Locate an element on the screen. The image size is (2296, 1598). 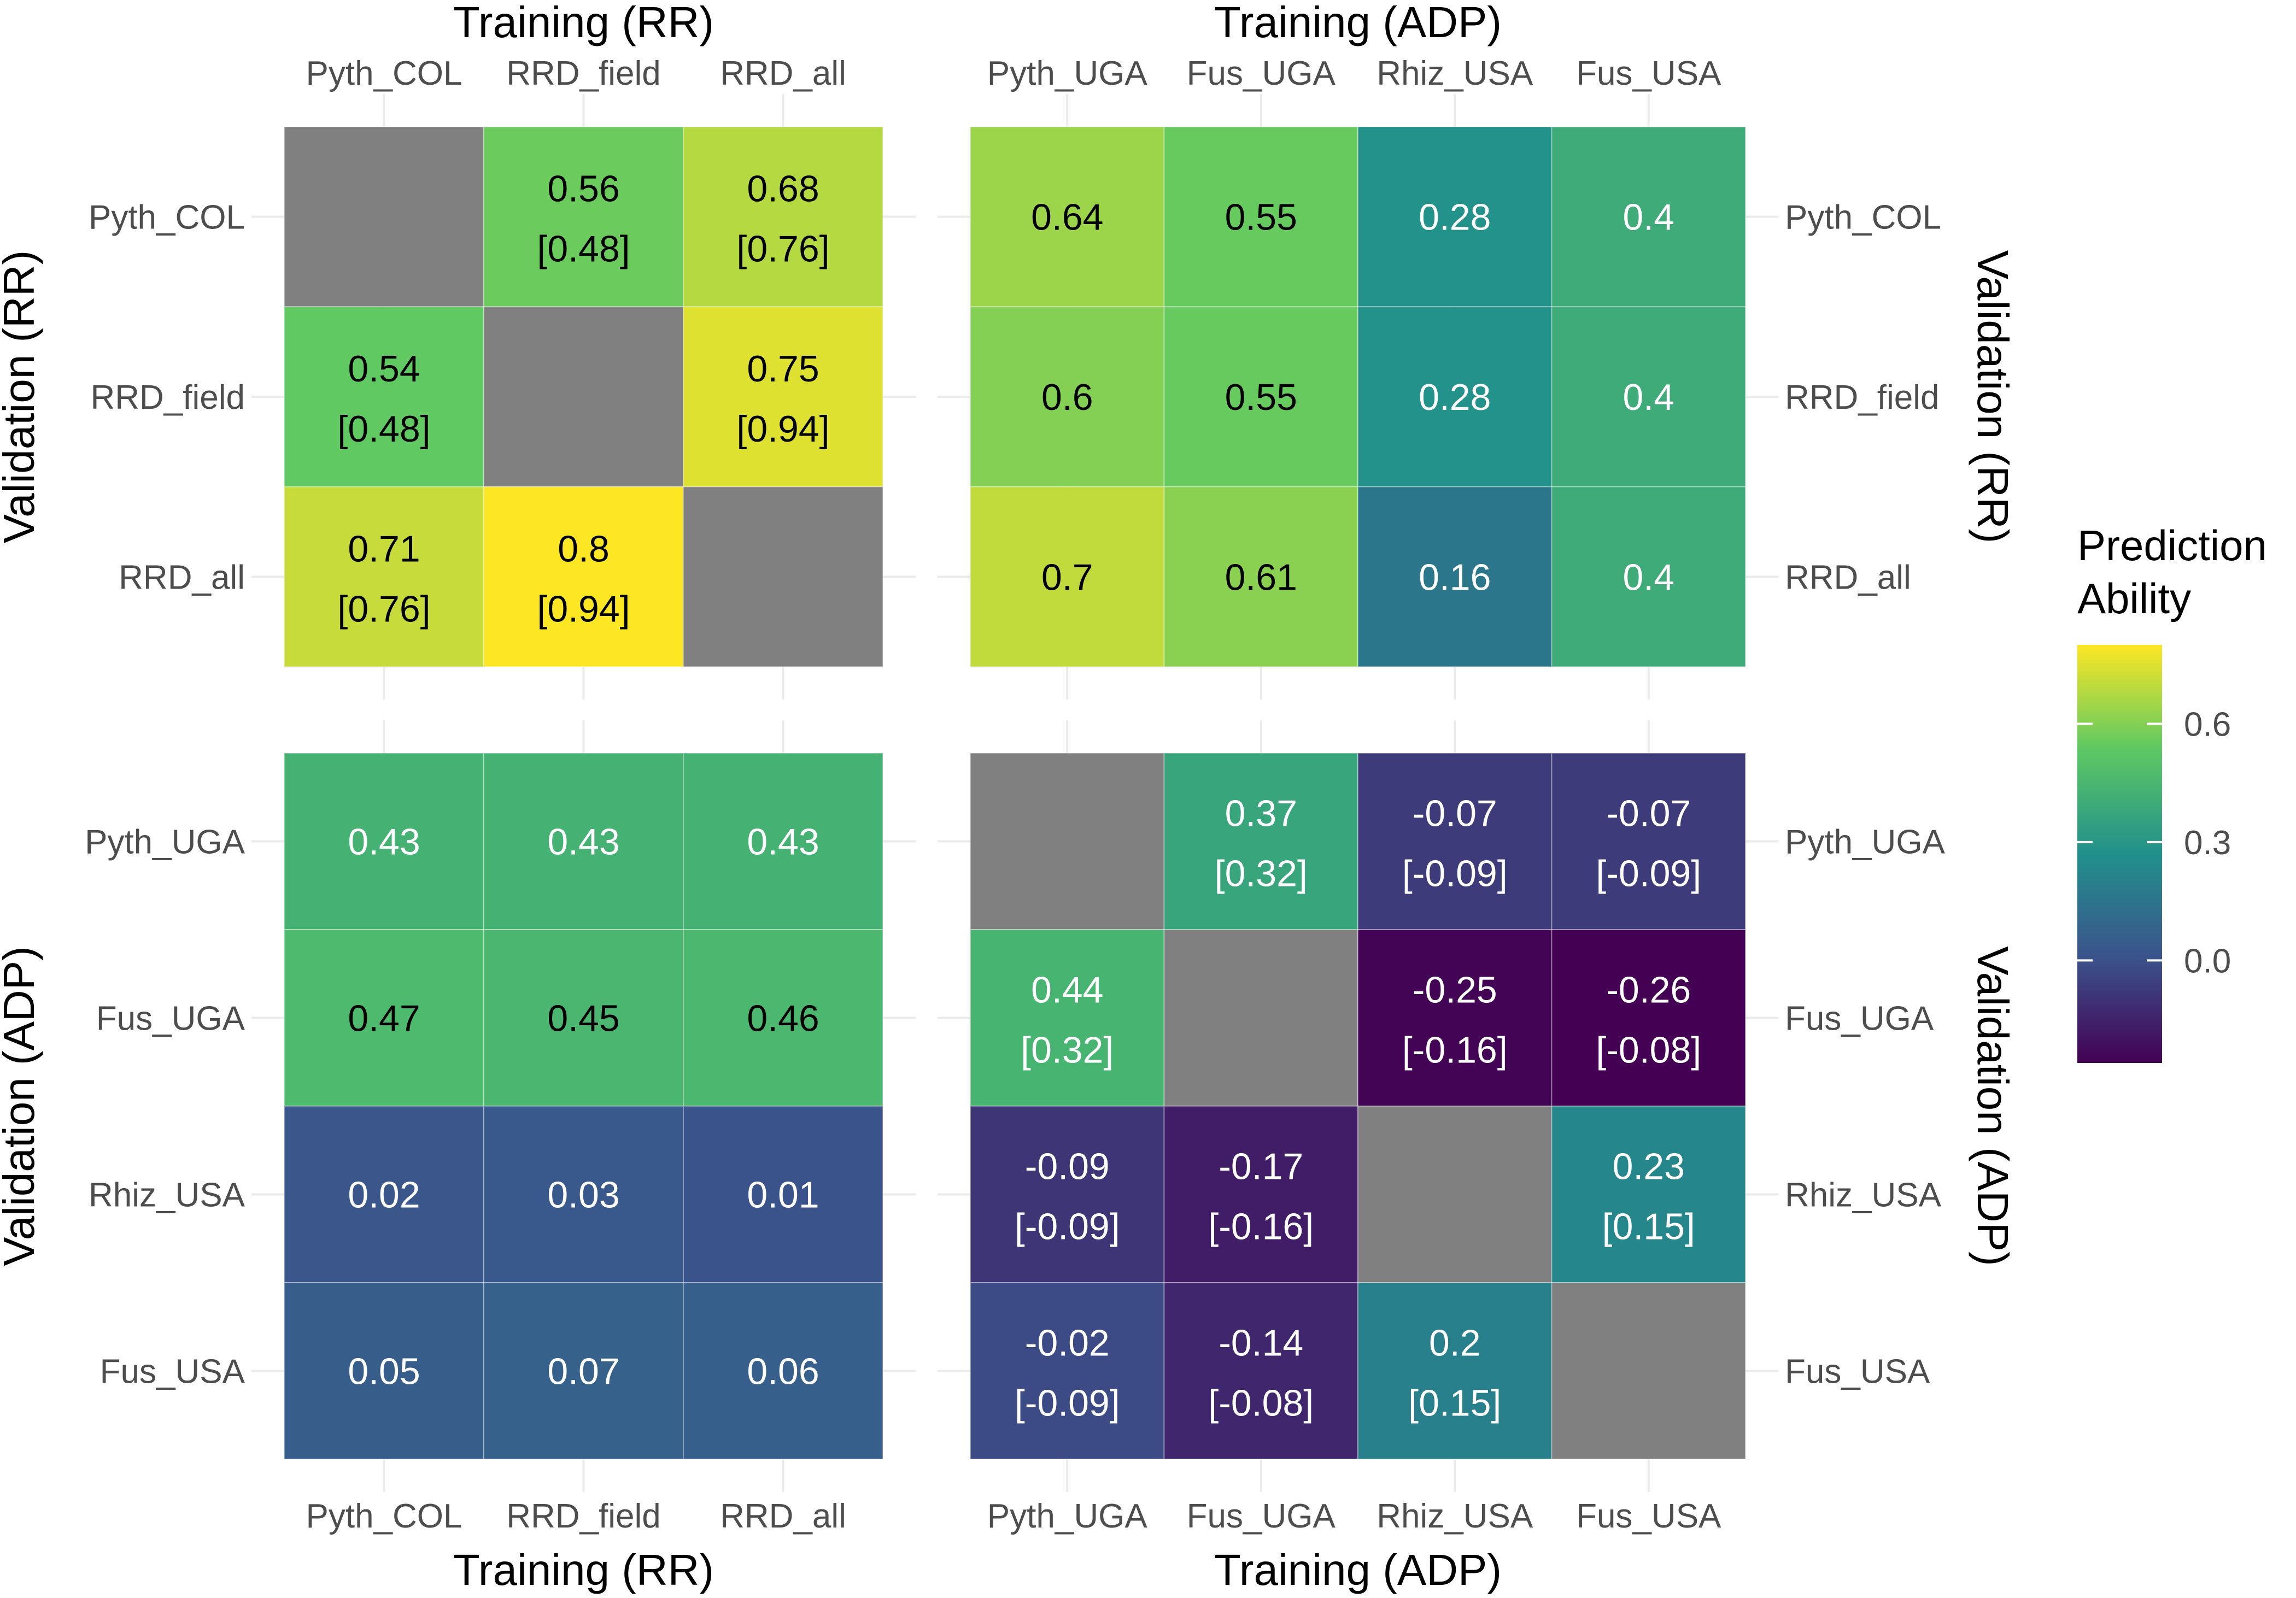
y-axis-title-left: Validation (ADP) is located at coordinates (21, 1106).